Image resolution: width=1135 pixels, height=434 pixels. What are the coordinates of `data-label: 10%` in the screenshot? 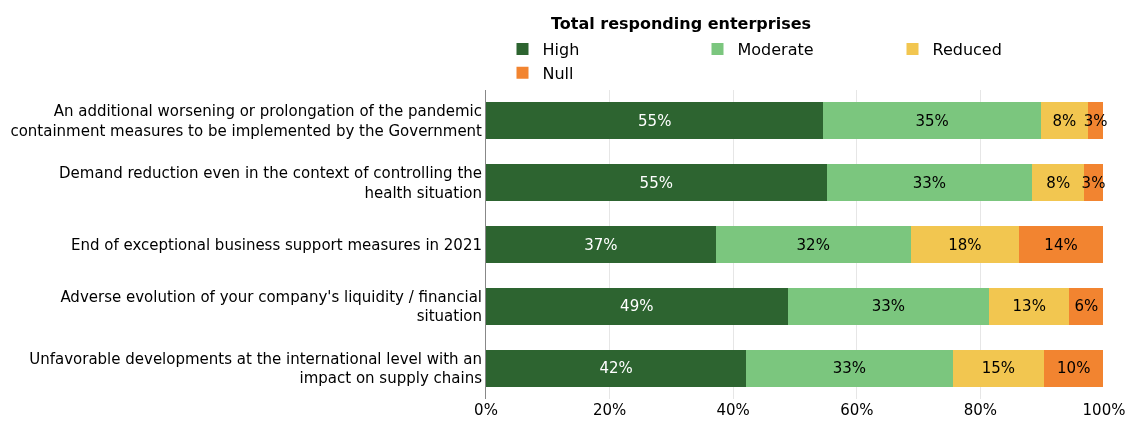 It's located at (1074, 368).